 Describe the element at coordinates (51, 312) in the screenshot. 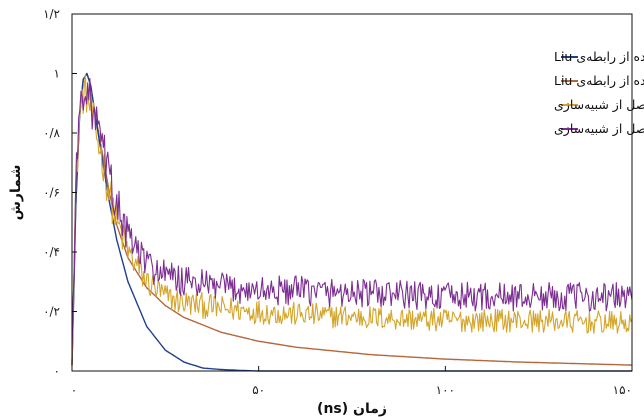

I see `y-tick-label: ۰/۲` at that location.